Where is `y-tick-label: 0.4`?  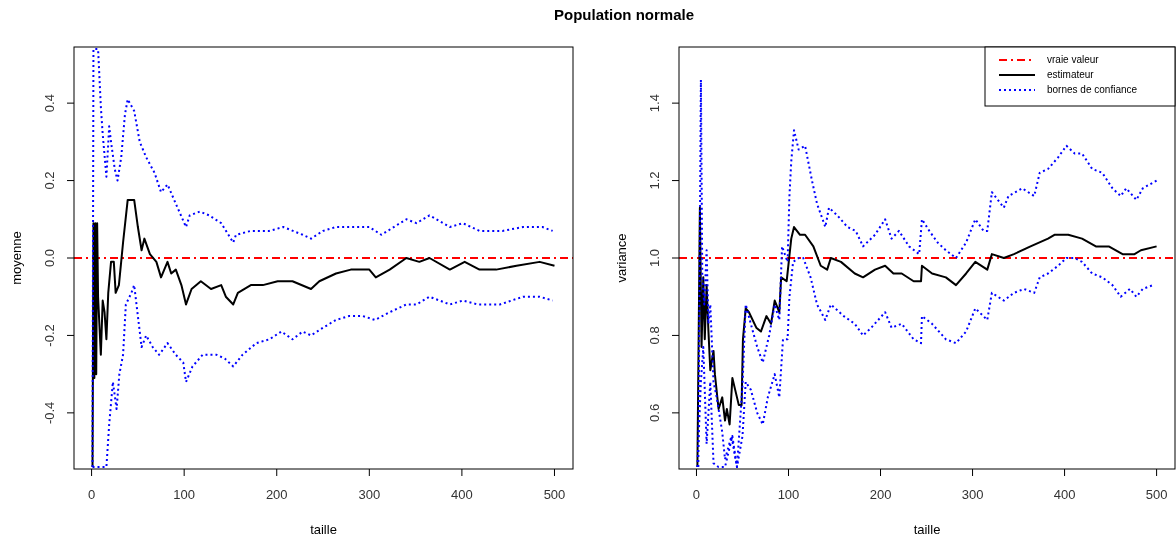
y-tick-label: 0.4 is located at coordinates (49, 103).